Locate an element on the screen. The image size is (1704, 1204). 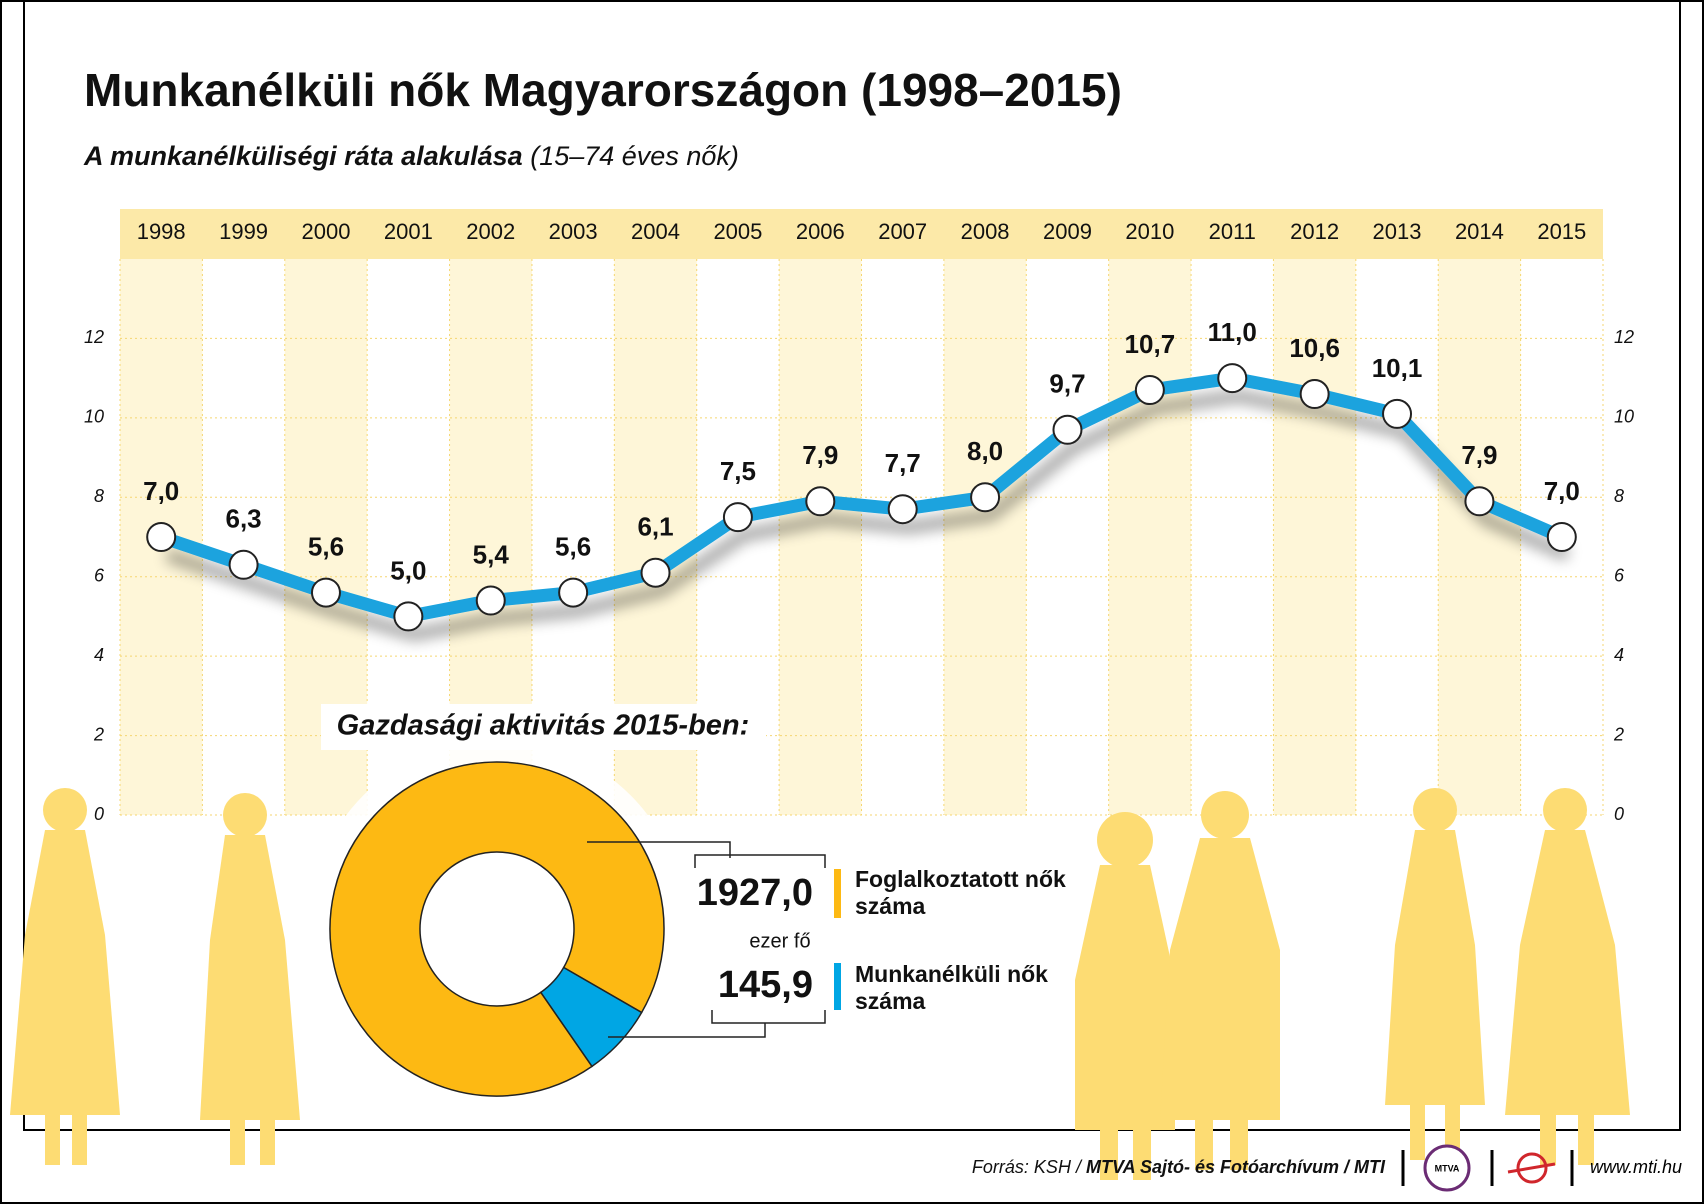
x-tick-label: 2007 is located at coordinates (902, 231).